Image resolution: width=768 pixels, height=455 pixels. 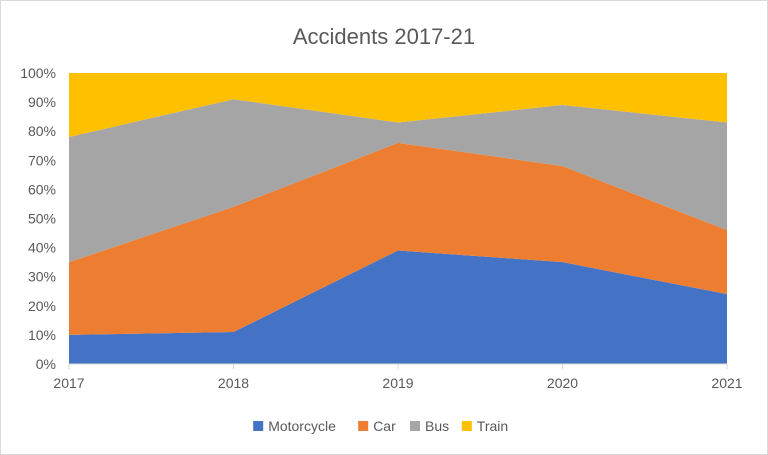 What do you see at coordinates (562, 383) in the screenshot?
I see `x-tick-label: 2020` at bounding box center [562, 383].